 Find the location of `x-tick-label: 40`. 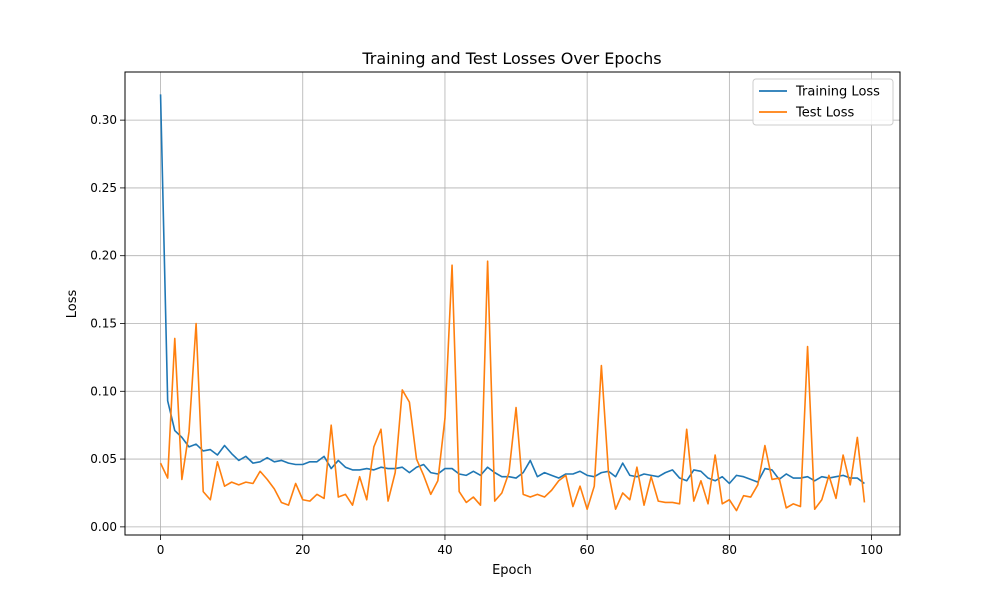

x-tick-label: 40 is located at coordinates (444, 550).